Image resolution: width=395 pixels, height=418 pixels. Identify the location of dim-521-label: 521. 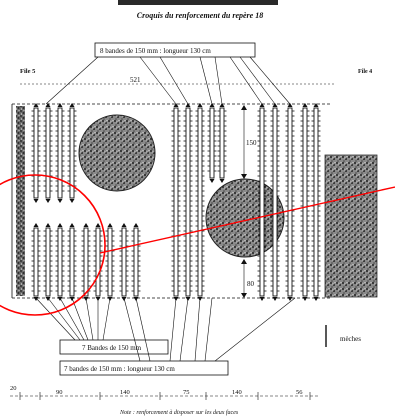
(135, 80).